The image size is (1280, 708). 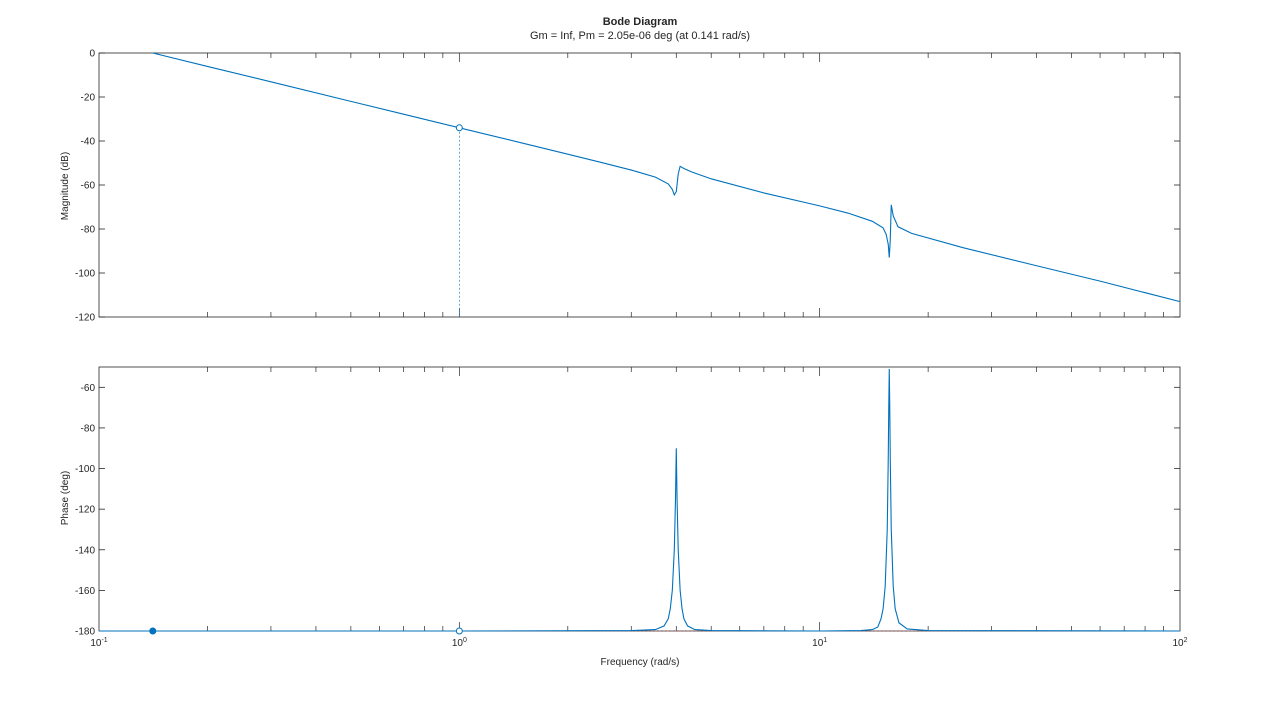 I want to click on phase-ytick-label: -180, so click(x=85, y=632).